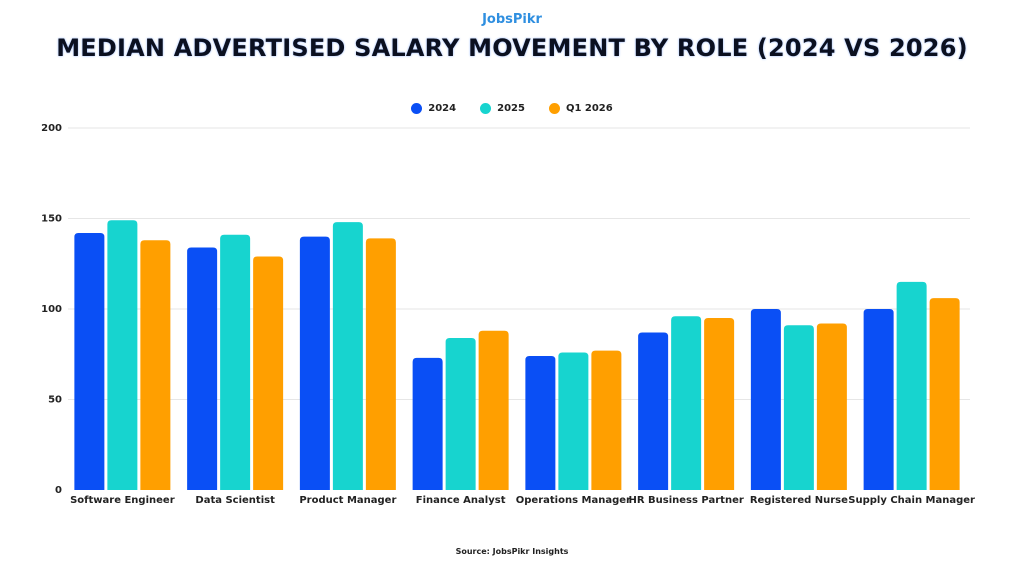 The width and height of the screenshot is (1024, 576). I want to click on legend-item-q1-2026: Q1 2026, so click(580, 108).